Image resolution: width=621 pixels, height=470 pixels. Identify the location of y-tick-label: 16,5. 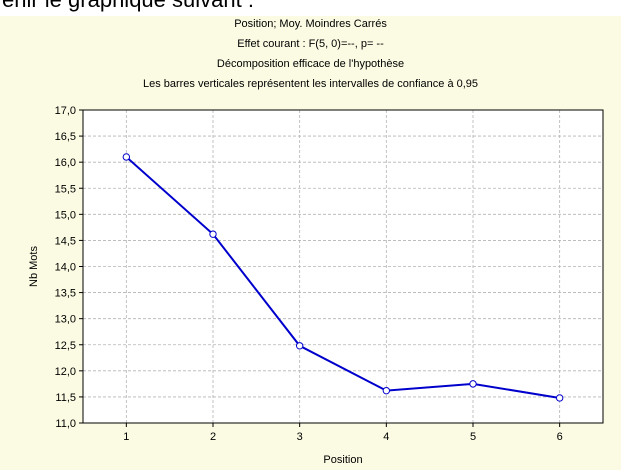
(65, 137).